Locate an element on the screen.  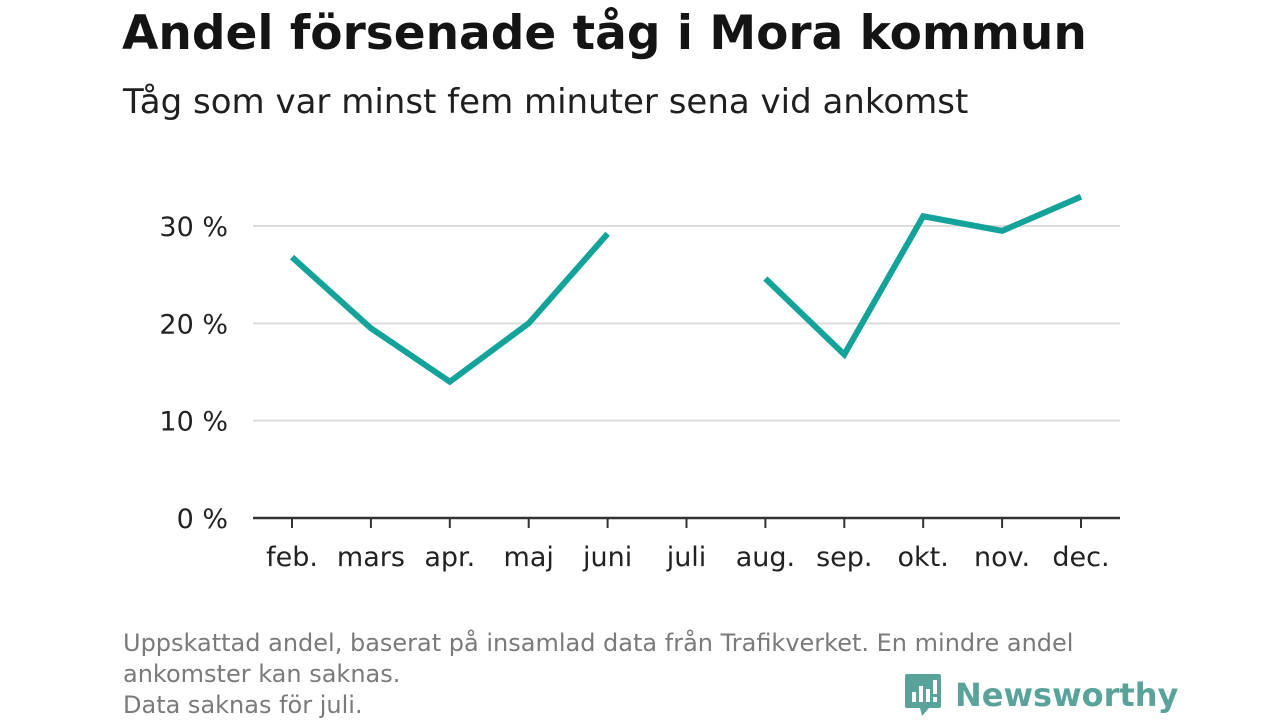
x-tick-label: juli is located at coordinates (686, 557).